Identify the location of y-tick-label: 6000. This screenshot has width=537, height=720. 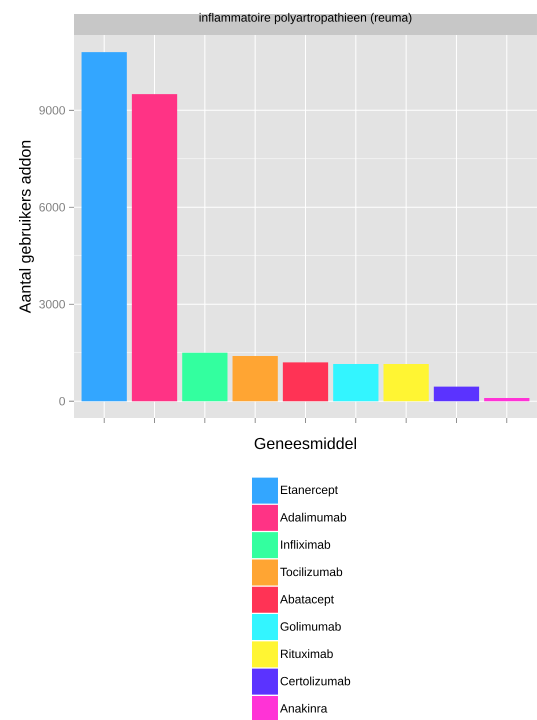
(52, 207).